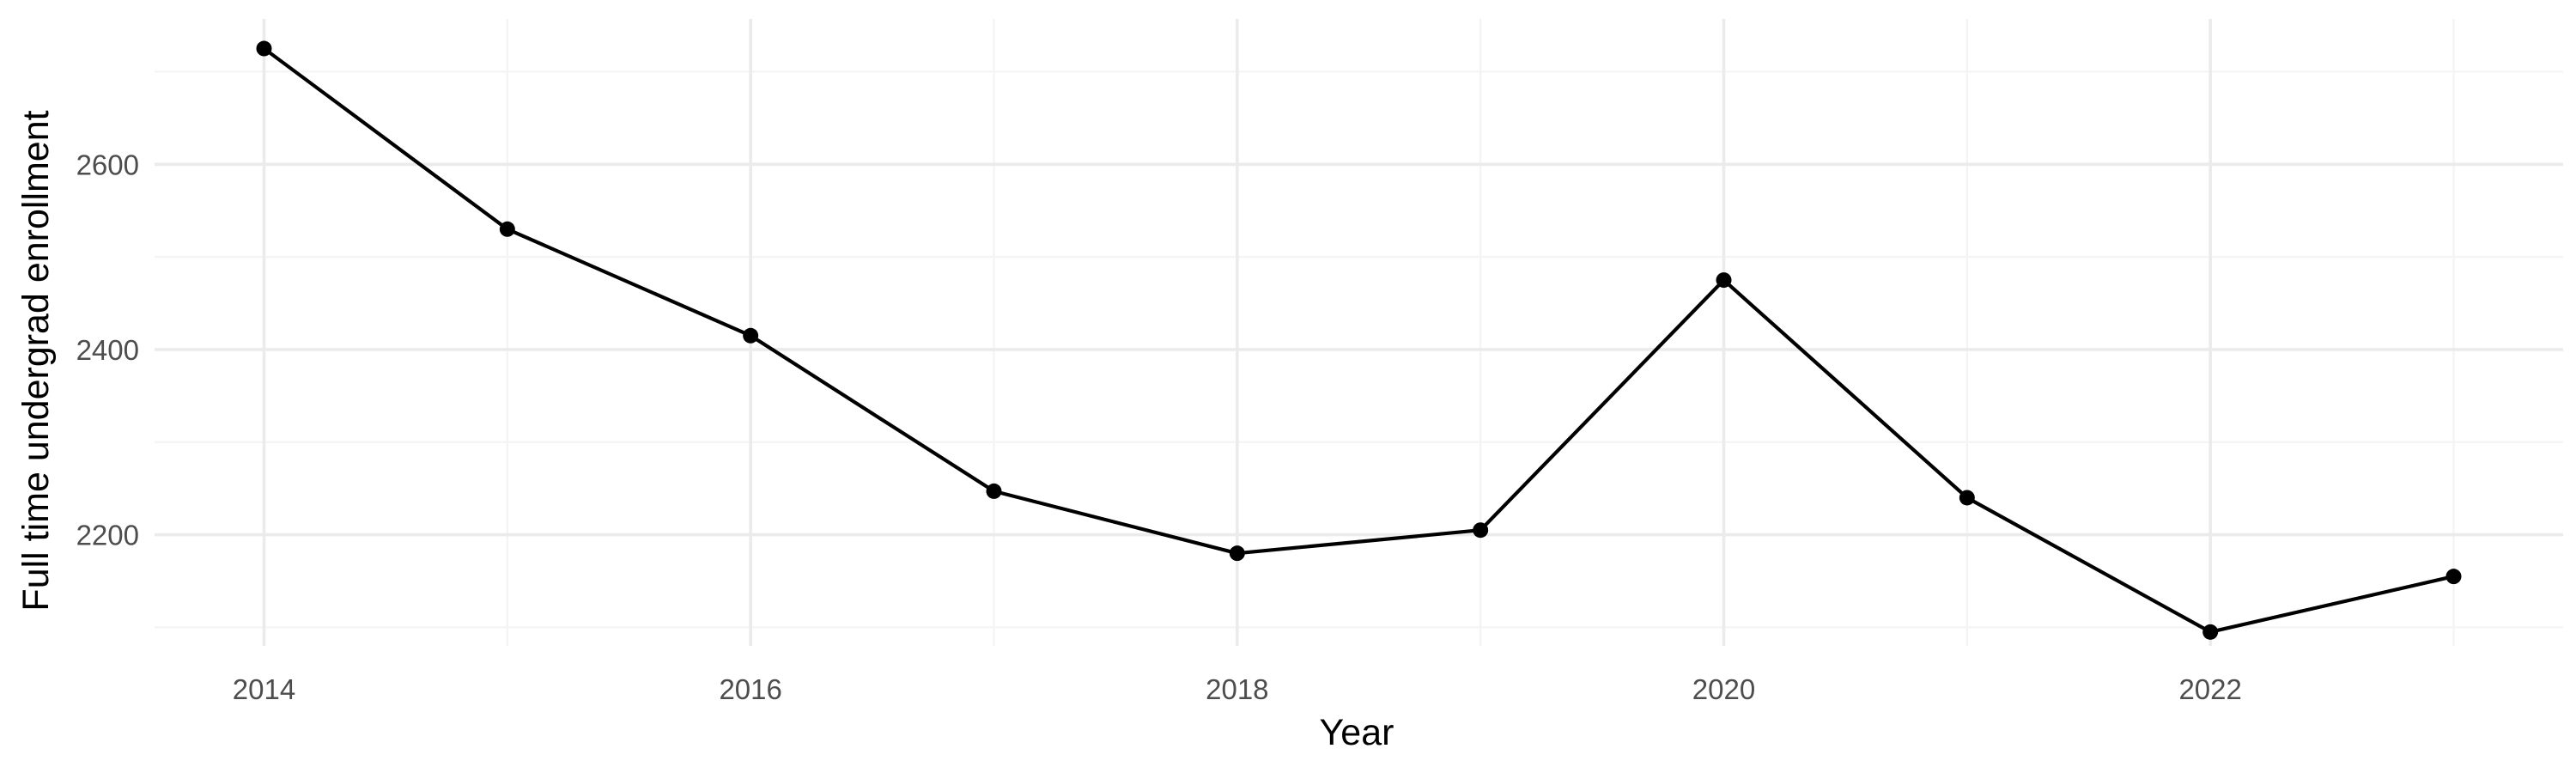 This screenshot has width=2576, height=773. I want to click on x-tick-label: 2018, so click(1237, 689).